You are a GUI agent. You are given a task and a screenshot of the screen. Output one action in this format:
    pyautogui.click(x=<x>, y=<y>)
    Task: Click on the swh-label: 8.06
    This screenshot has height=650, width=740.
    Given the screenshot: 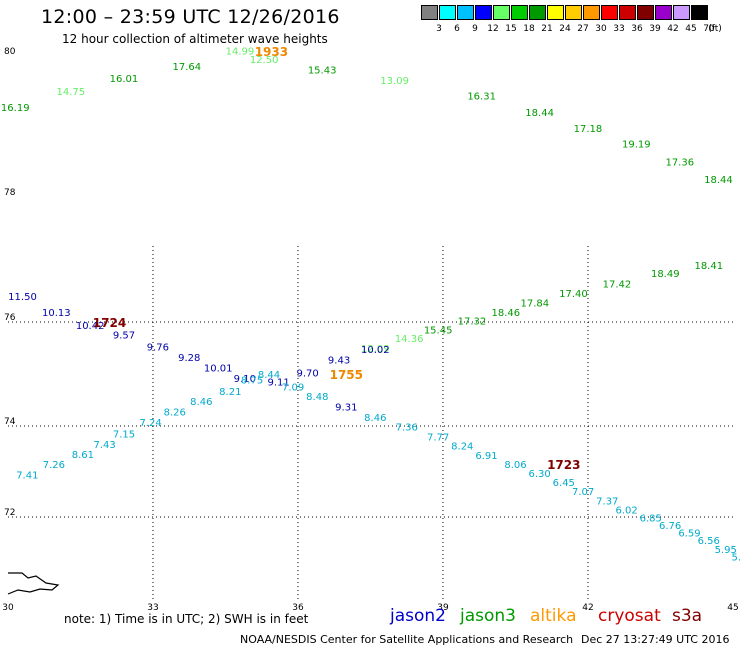 What is the action you would take?
    pyautogui.click(x=515, y=465)
    